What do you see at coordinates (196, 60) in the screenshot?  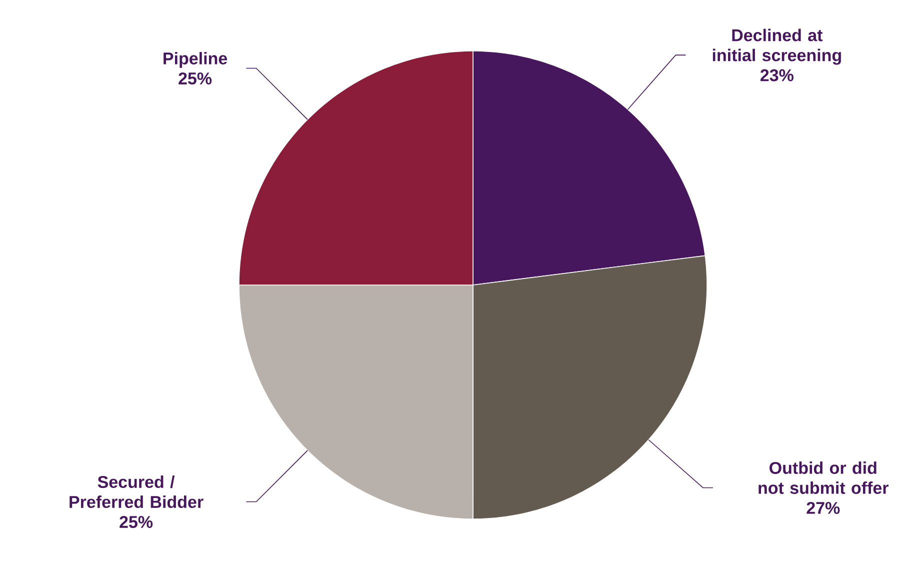 I see `slice-label: Pipeline` at bounding box center [196, 60].